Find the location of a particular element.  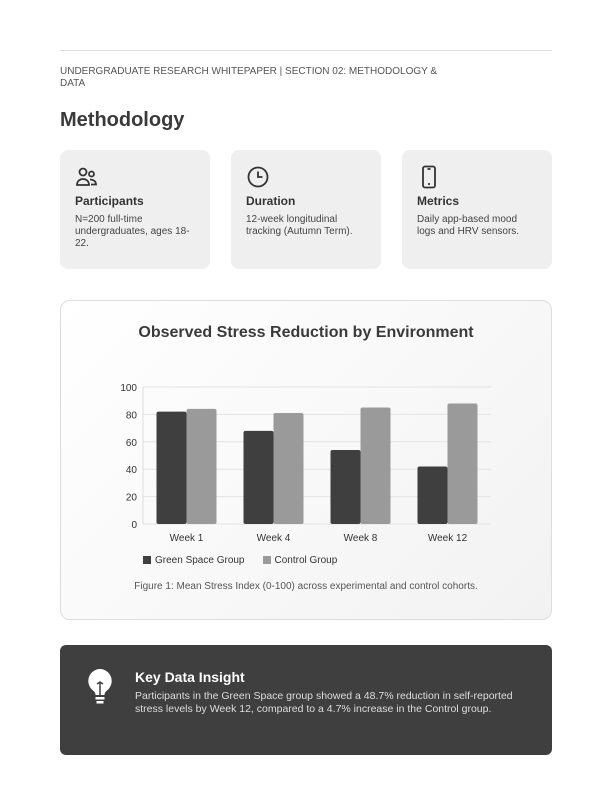

card-title: Metrics is located at coordinates (438, 201).